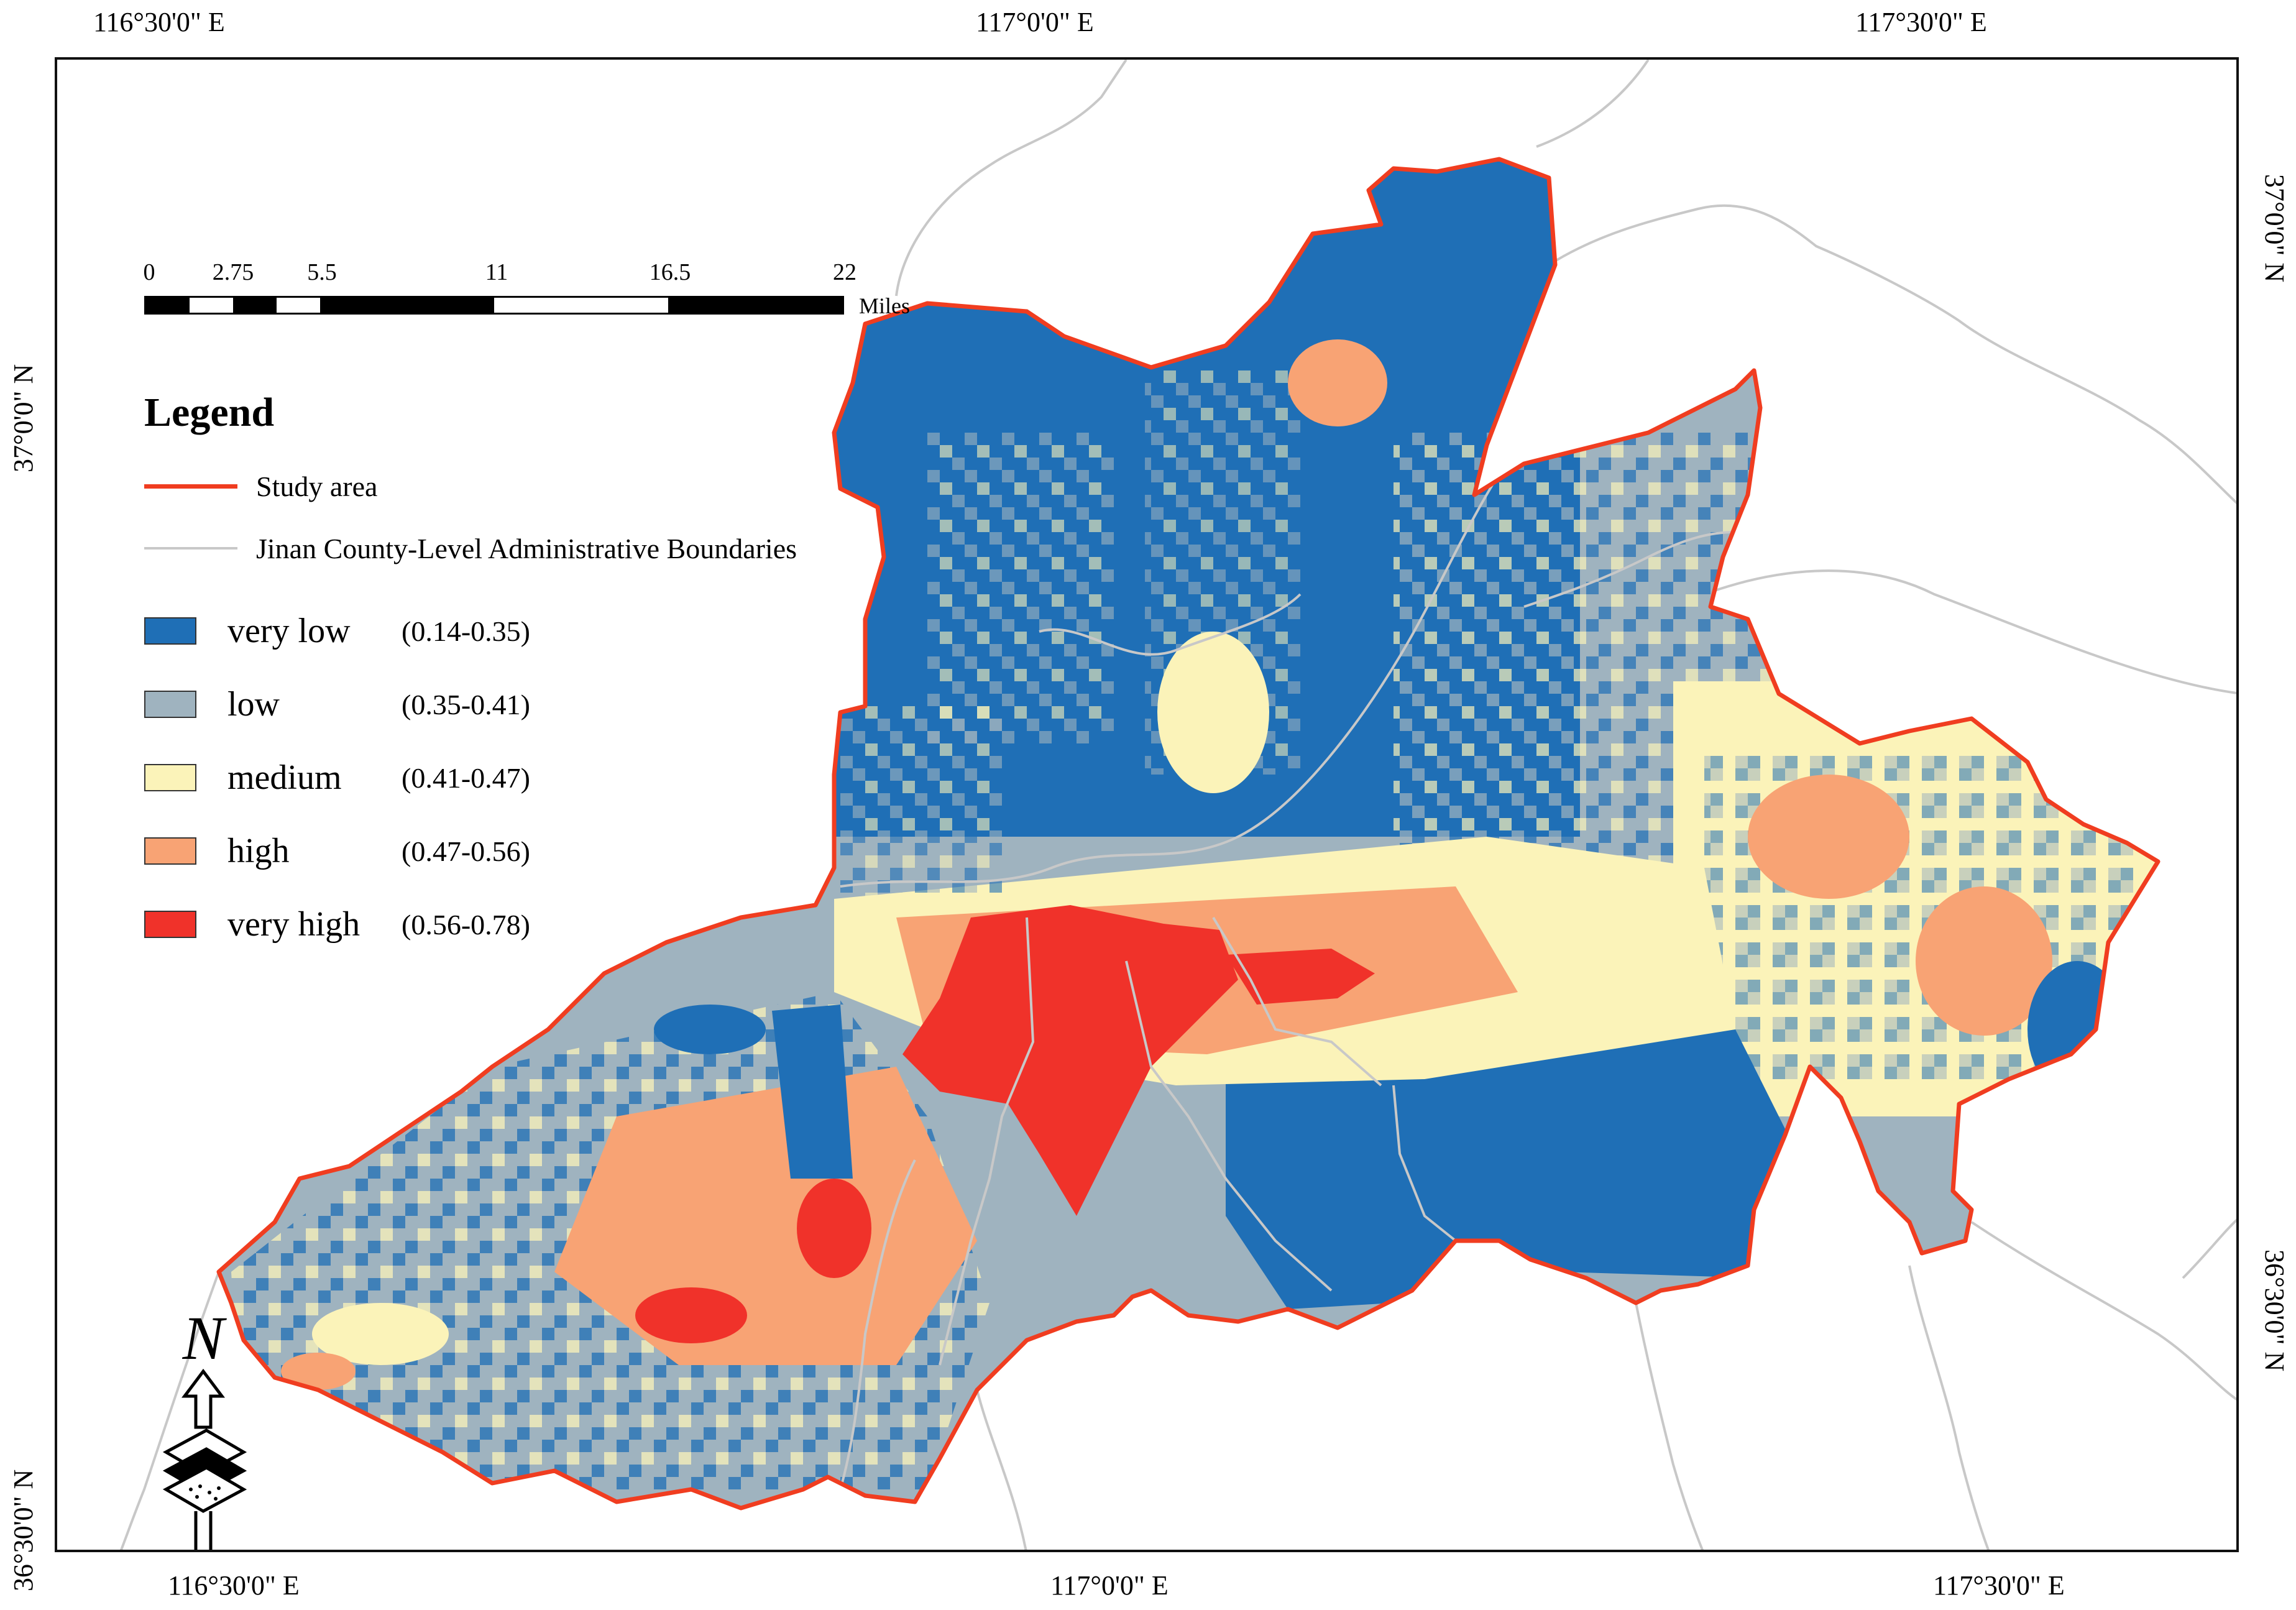 The width and height of the screenshot is (2296, 1610). I want to click on scale-tick-label: 11, so click(496, 272).